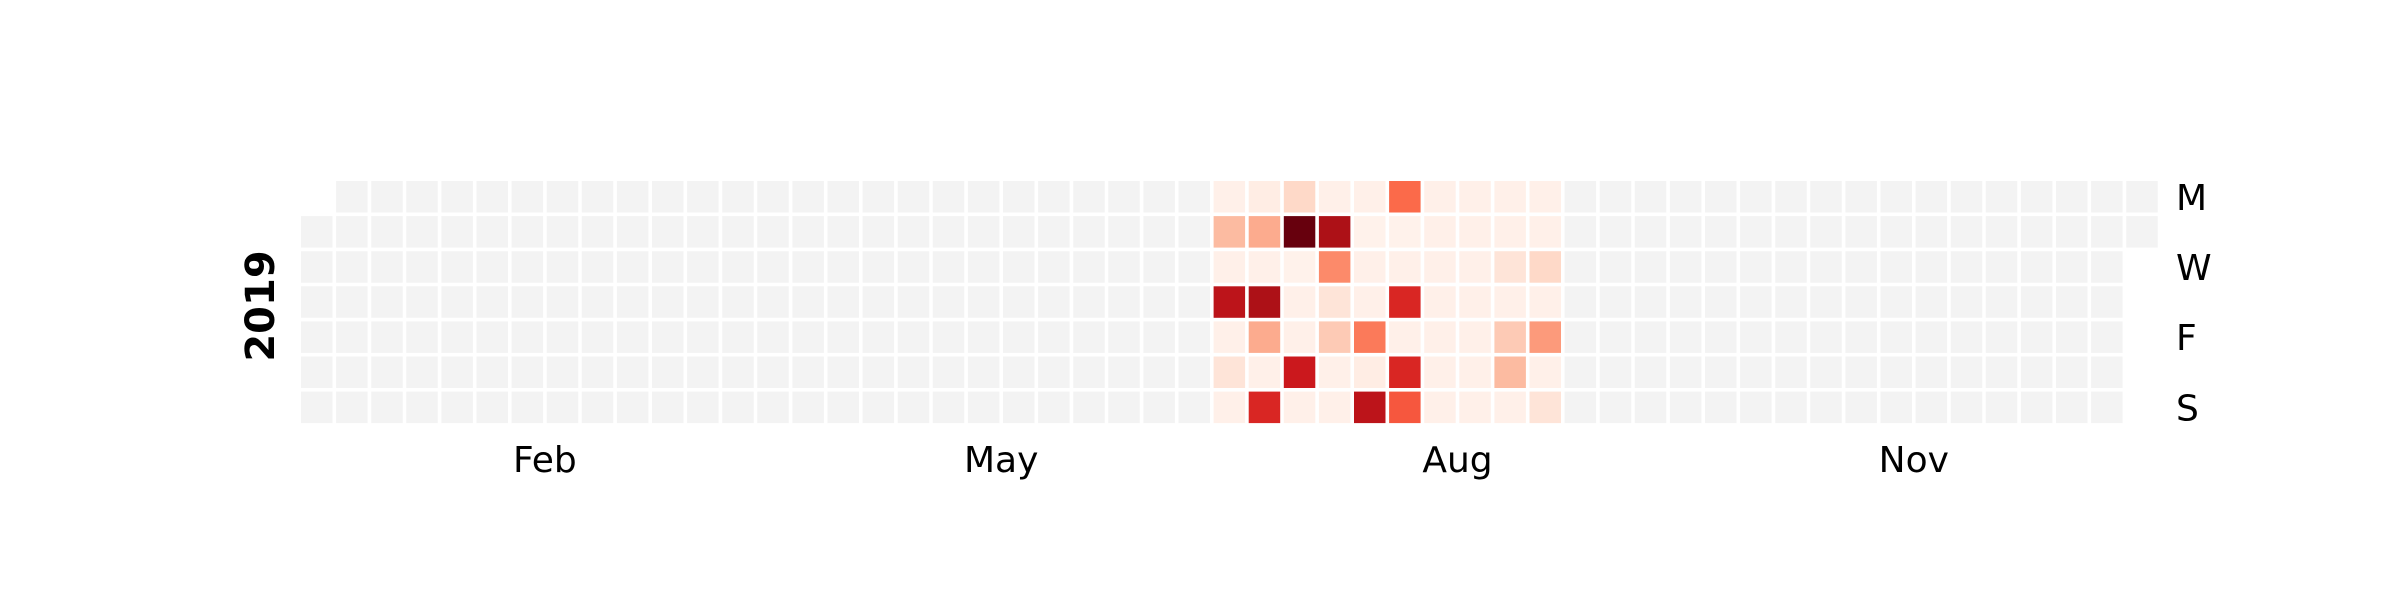 This screenshot has width=2400, height=600. Describe the element at coordinates (1001, 460) in the screenshot. I see `month-label: May` at that location.